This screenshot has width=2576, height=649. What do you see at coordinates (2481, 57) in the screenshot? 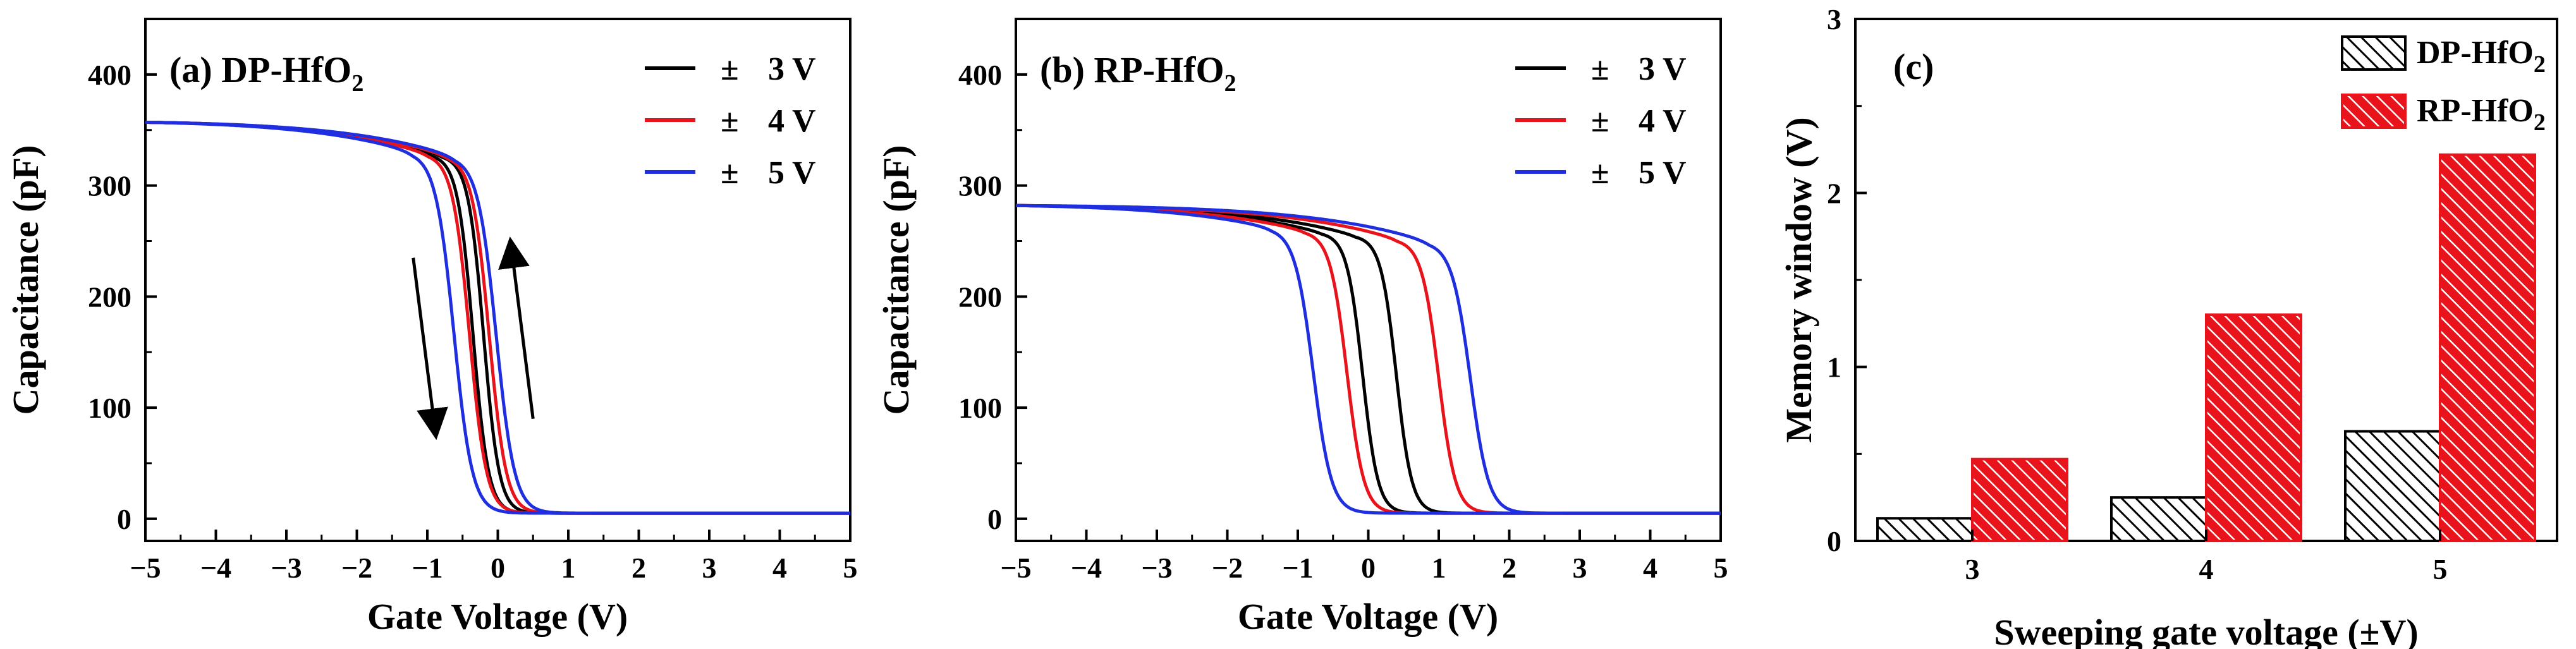
I see `legend-label: DP-HfO2` at bounding box center [2481, 57].